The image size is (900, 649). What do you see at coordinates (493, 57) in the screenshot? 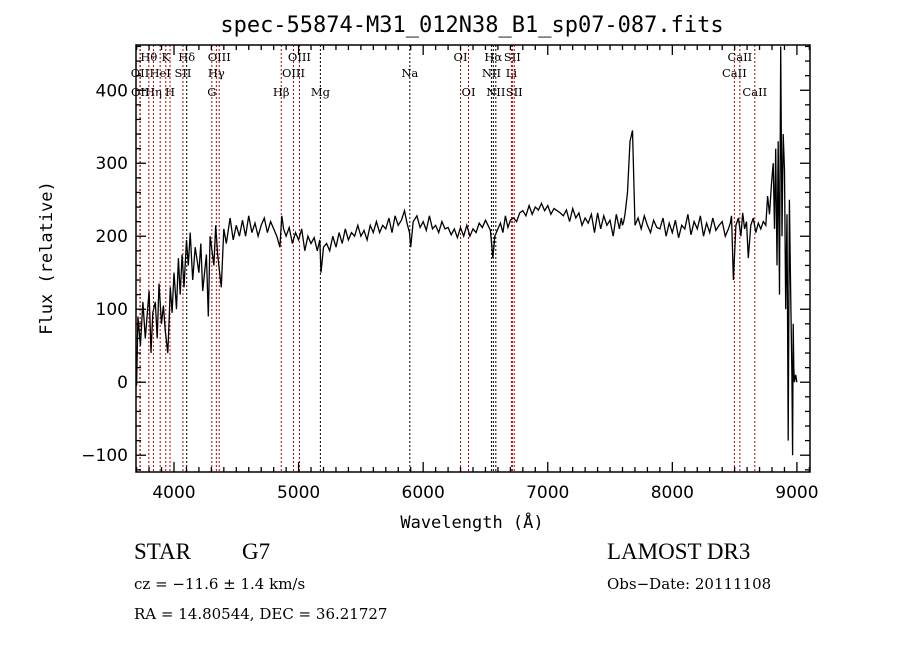
I see `line-label: Hα` at bounding box center [493, 57].